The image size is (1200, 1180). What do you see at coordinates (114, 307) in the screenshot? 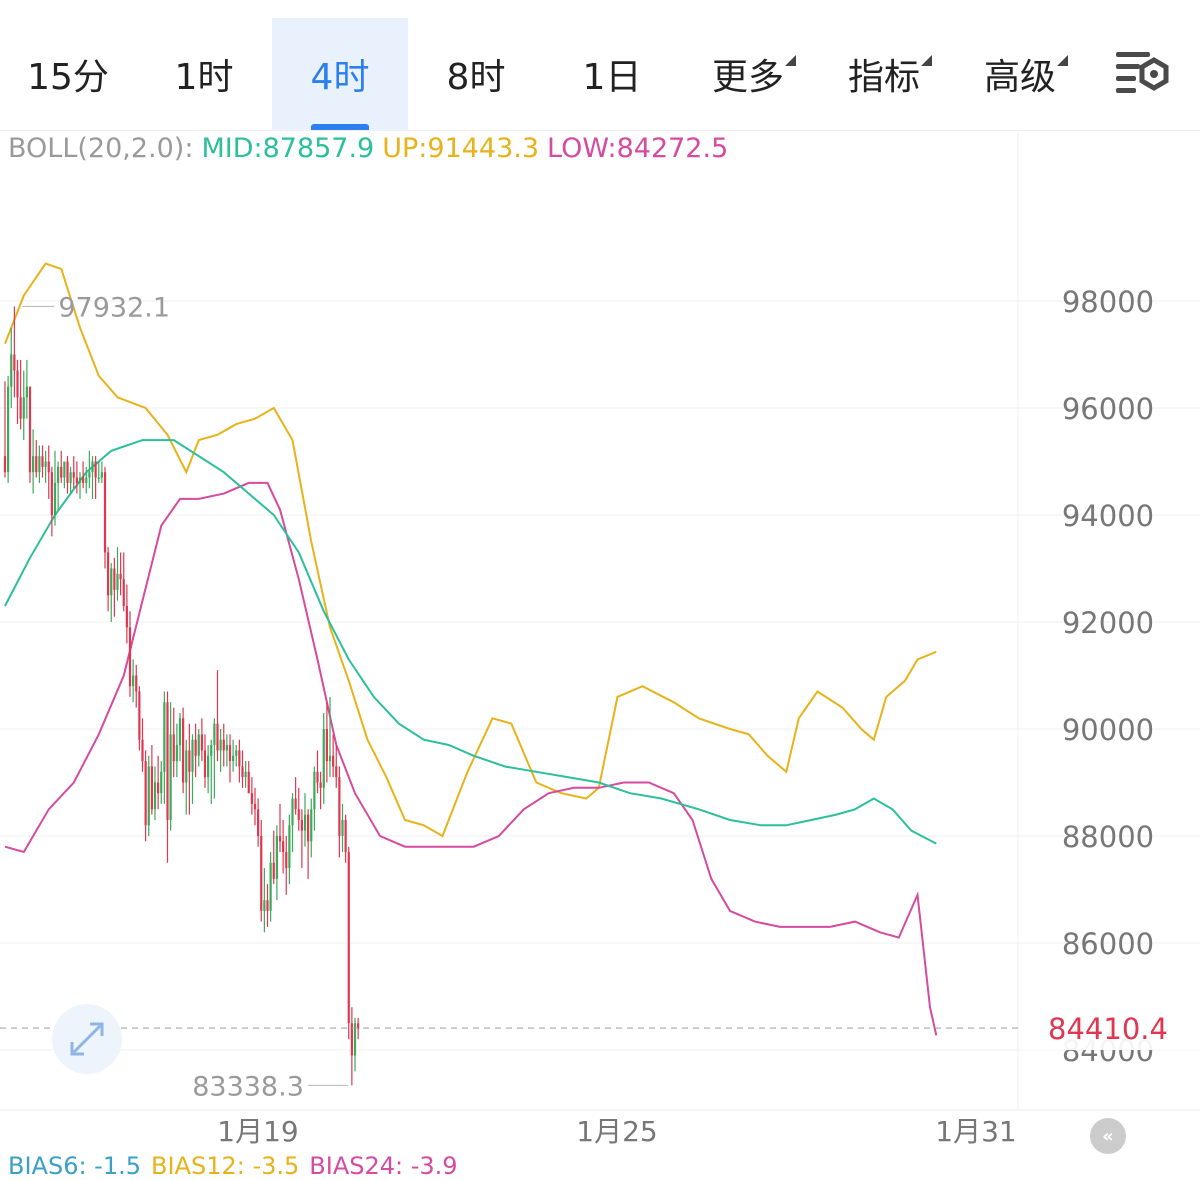
I see `high-marker-label: 97932.1` at bounding box center [114, 307].